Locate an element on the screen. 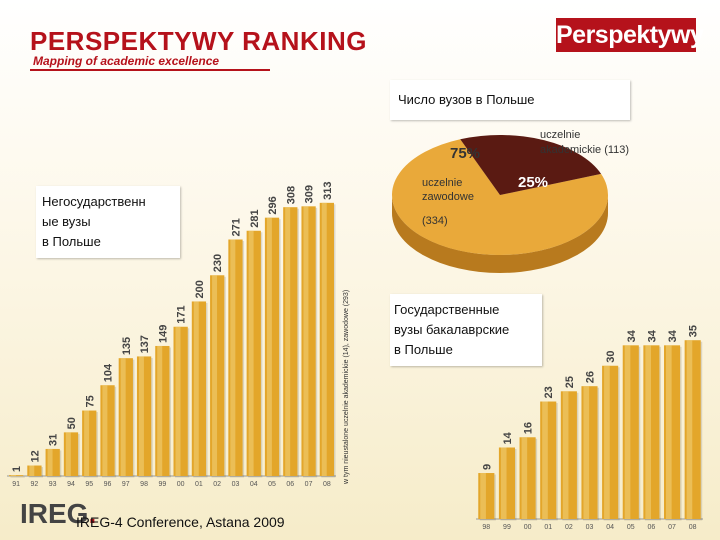 This screenshot has width=720, height=540. bar-value-label: 23 is located at coordinates (549, 392).